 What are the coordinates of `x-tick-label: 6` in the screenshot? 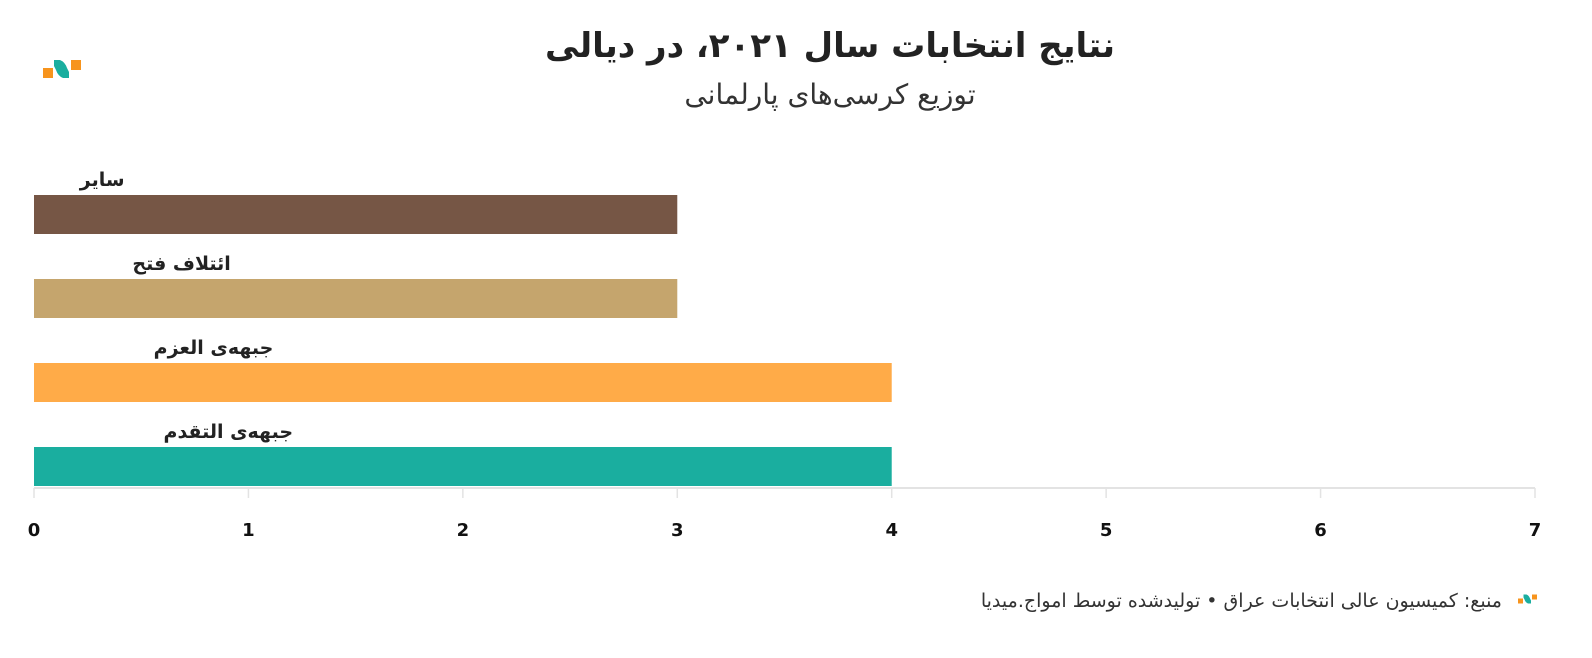 It's located at (1320, 530).